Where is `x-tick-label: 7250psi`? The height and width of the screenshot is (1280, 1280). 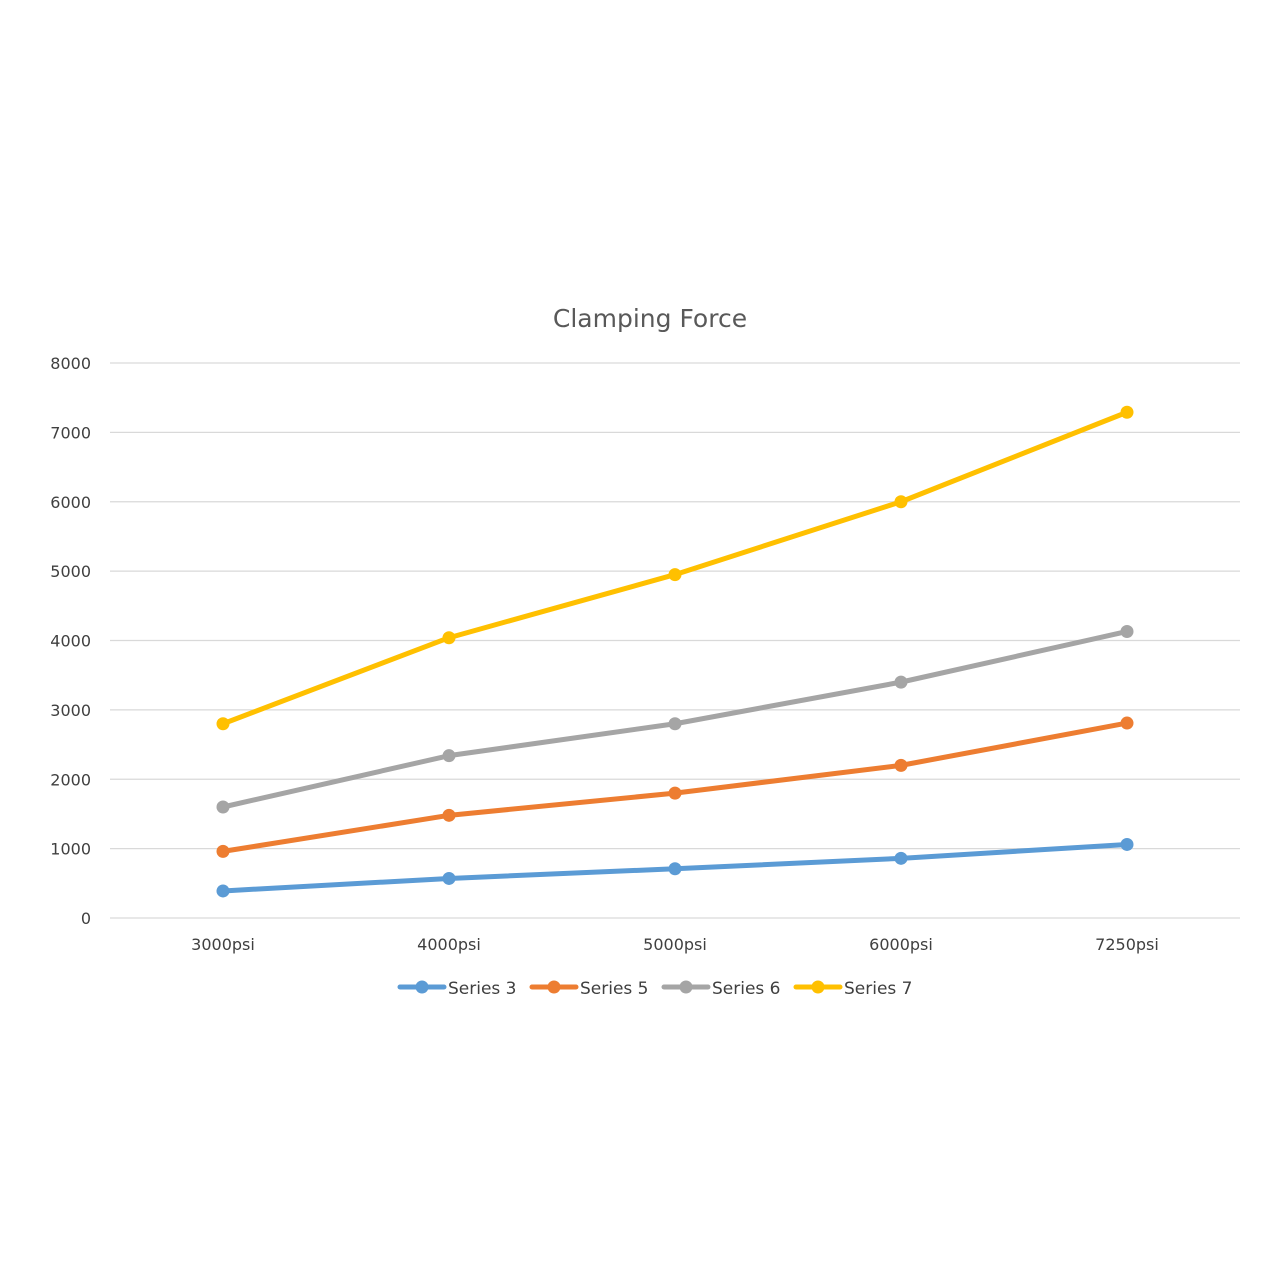 x-tick-label: 7250psi is located at coordinates (1127, 944).